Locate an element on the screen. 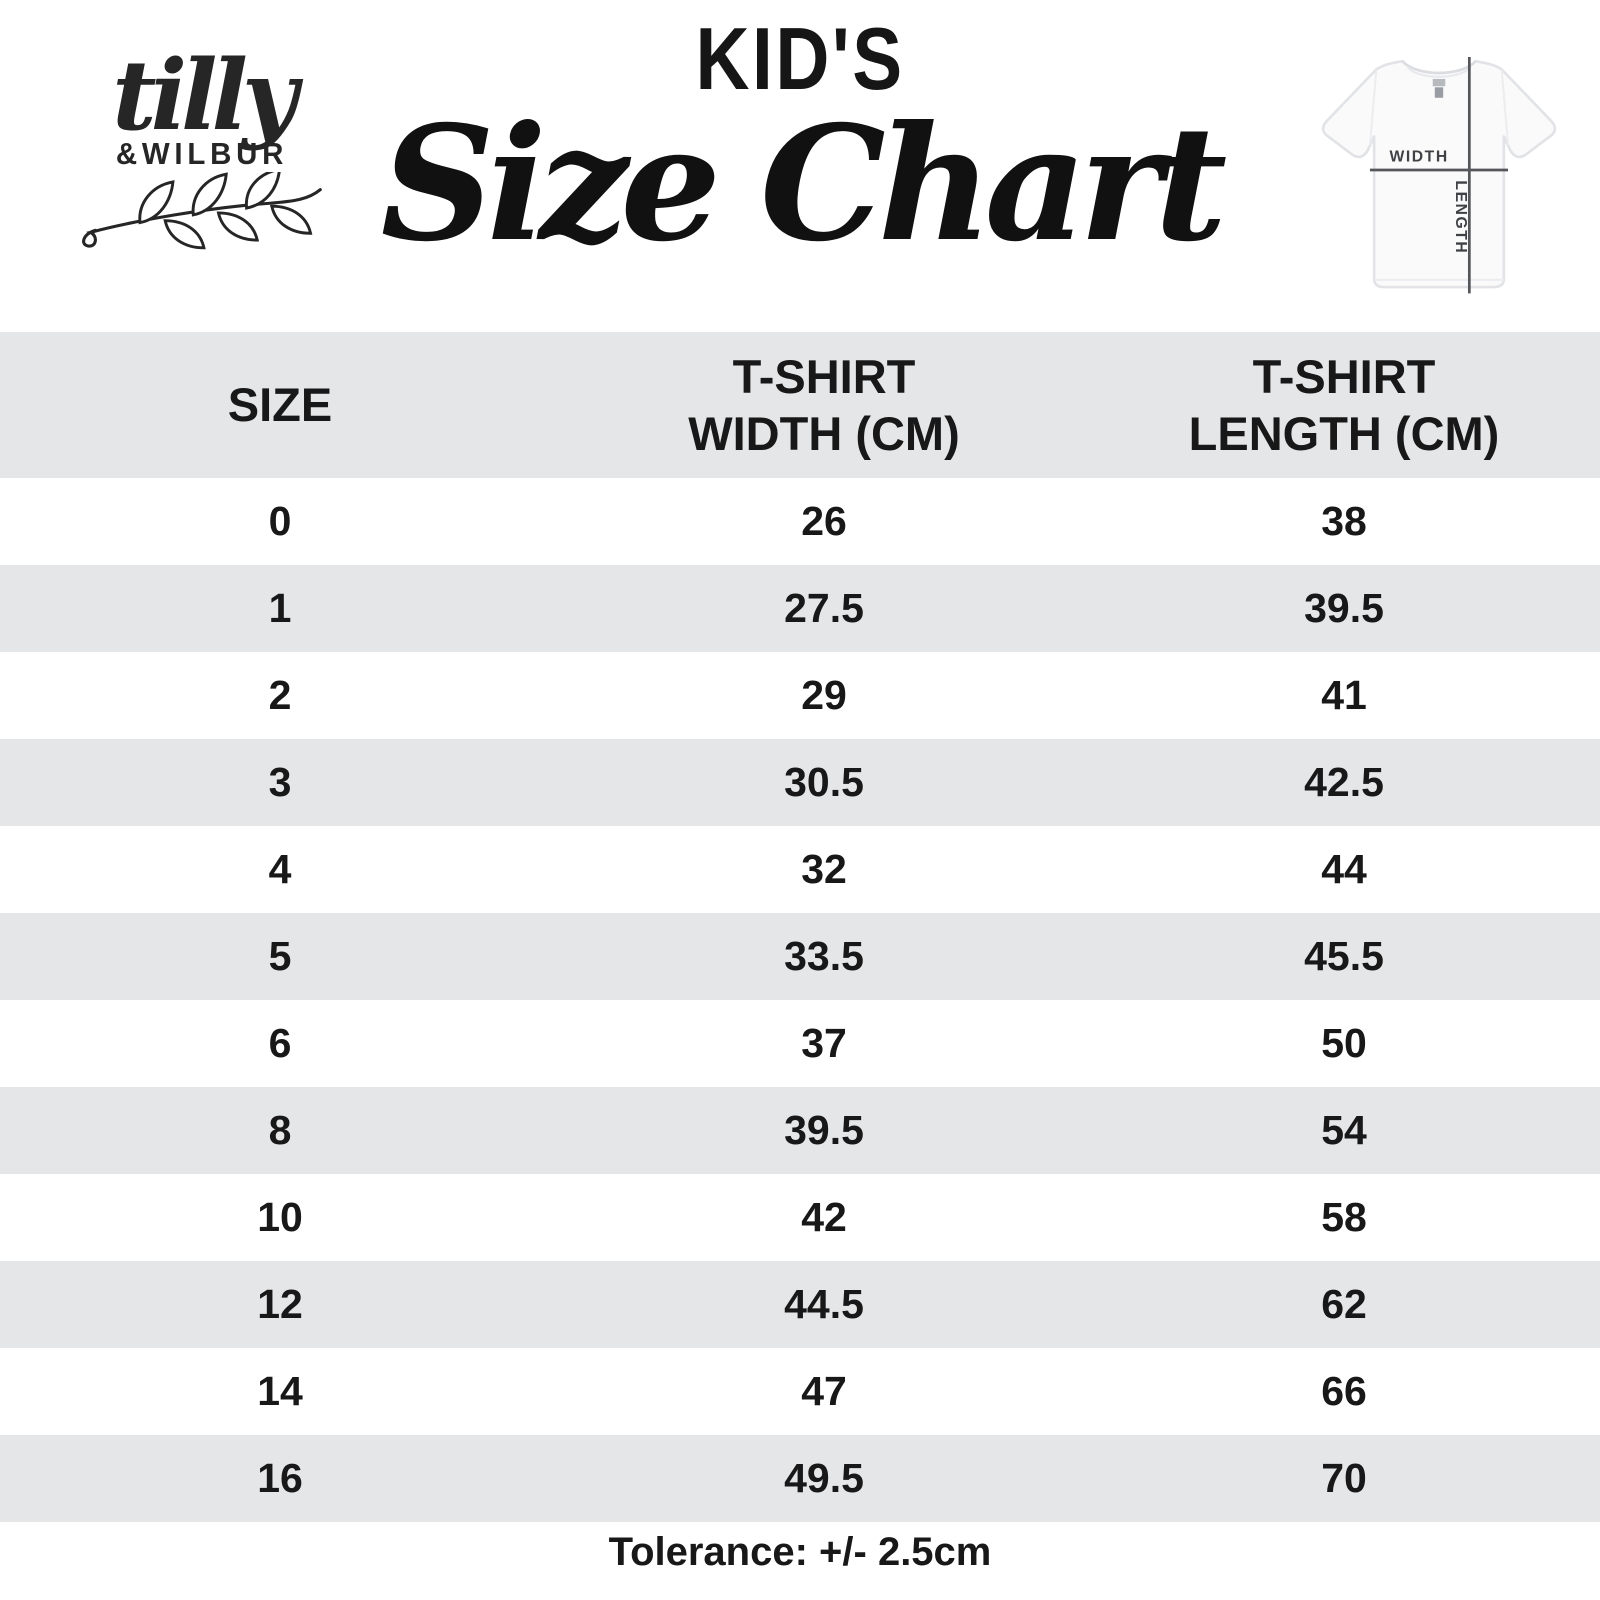 This screenshot has height=1600, width=1600. table-row: 3 30.5 42.5 is located at coordinates (800, 782).